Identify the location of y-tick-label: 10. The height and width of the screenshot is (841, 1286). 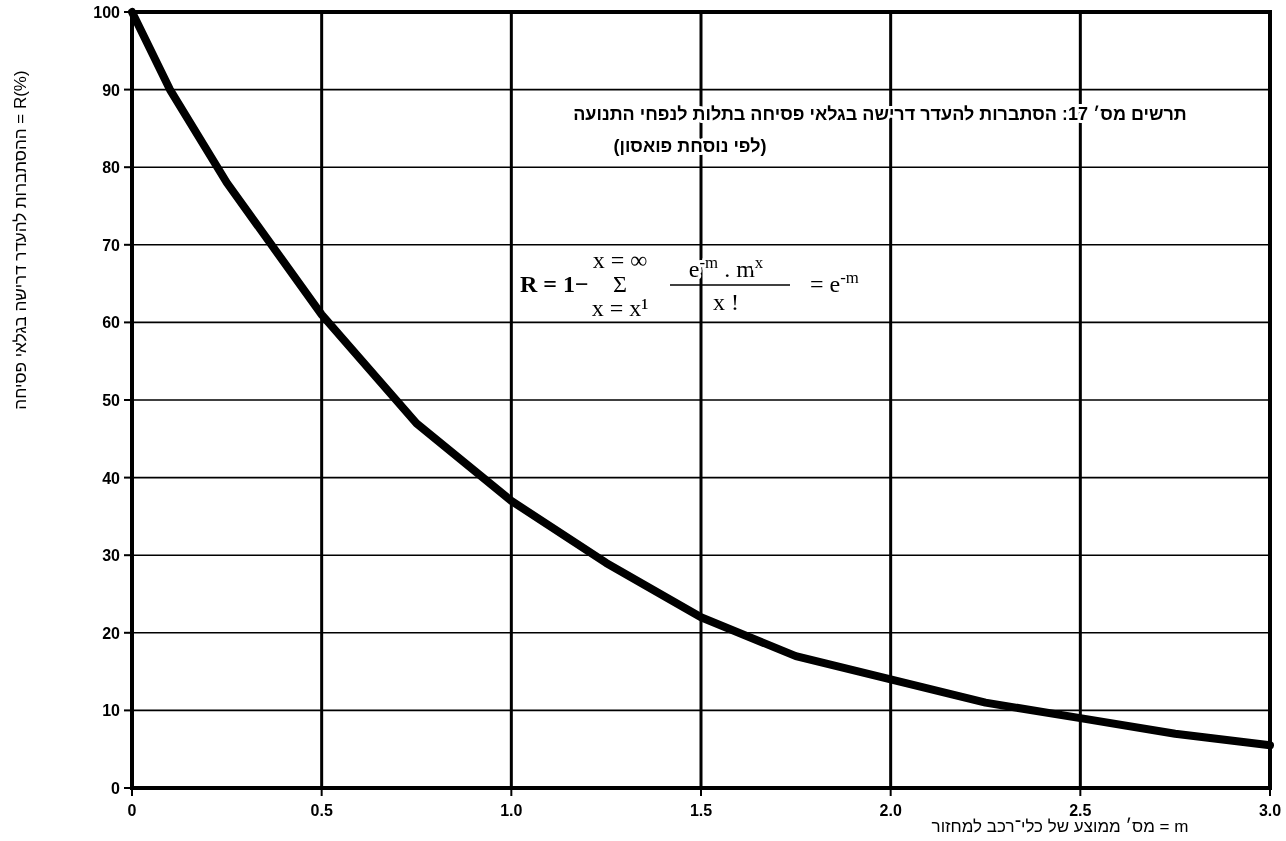
(111, 711).